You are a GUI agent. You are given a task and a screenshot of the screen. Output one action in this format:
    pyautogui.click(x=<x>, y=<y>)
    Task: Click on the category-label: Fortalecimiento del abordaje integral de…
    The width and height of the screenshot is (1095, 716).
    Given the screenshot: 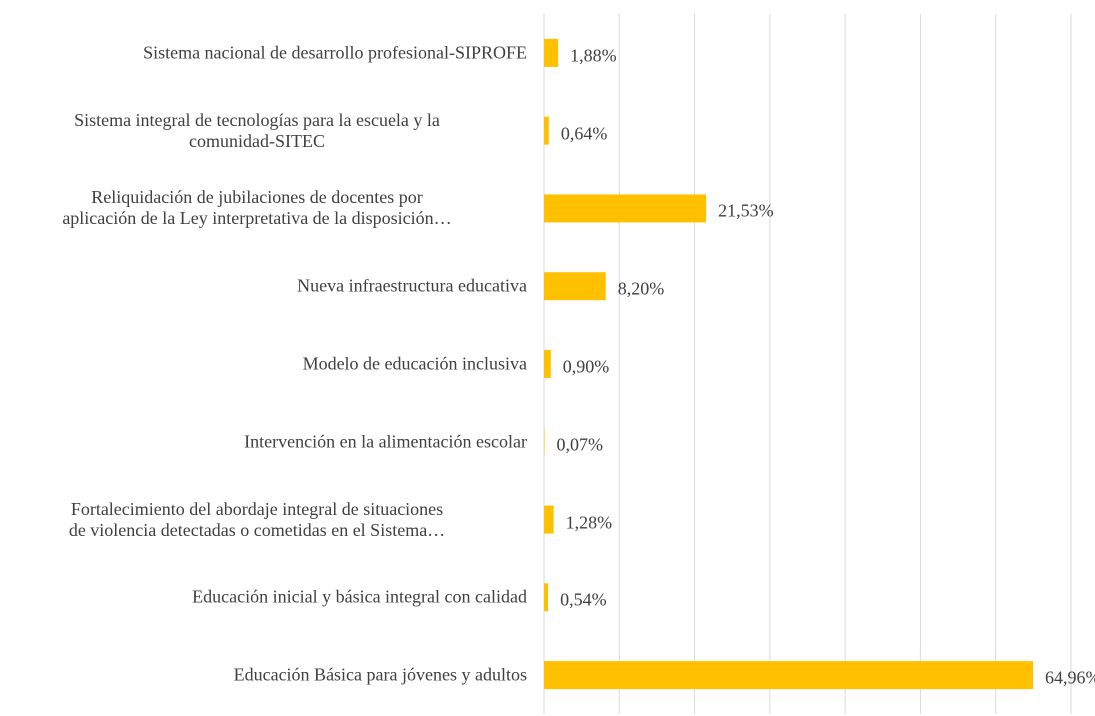 What is the action you would take?
    pyautogui.click(x=257, y=519)
    